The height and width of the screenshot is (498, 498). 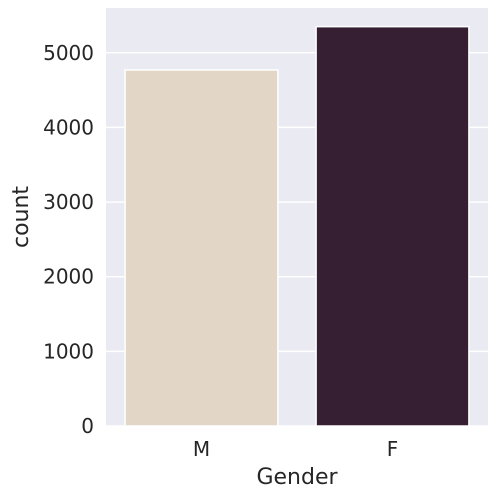 I want to click on y-tick-label: 4000, so click(x=68, y=127).